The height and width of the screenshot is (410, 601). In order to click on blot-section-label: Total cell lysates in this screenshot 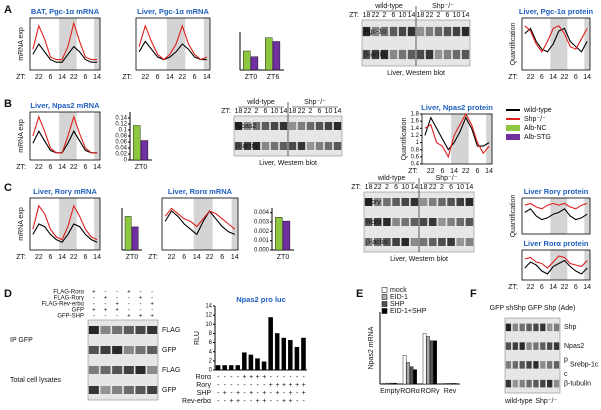, I will do `click(35, 380)`.